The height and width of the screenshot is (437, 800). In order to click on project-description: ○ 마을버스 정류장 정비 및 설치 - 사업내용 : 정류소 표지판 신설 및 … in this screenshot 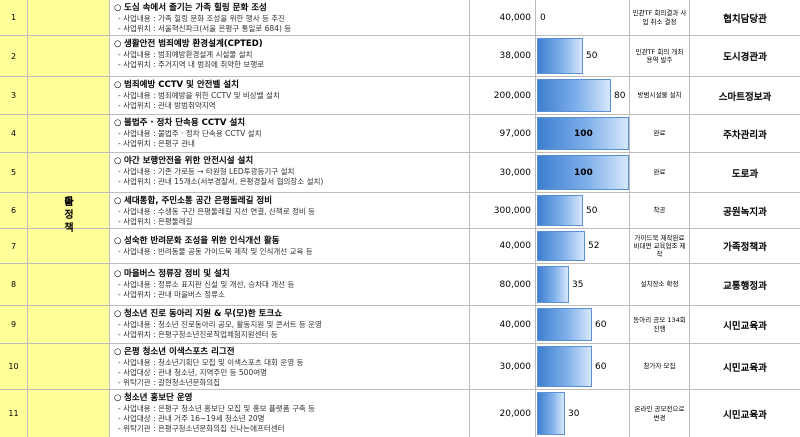, I will do `click(290, 284)`.